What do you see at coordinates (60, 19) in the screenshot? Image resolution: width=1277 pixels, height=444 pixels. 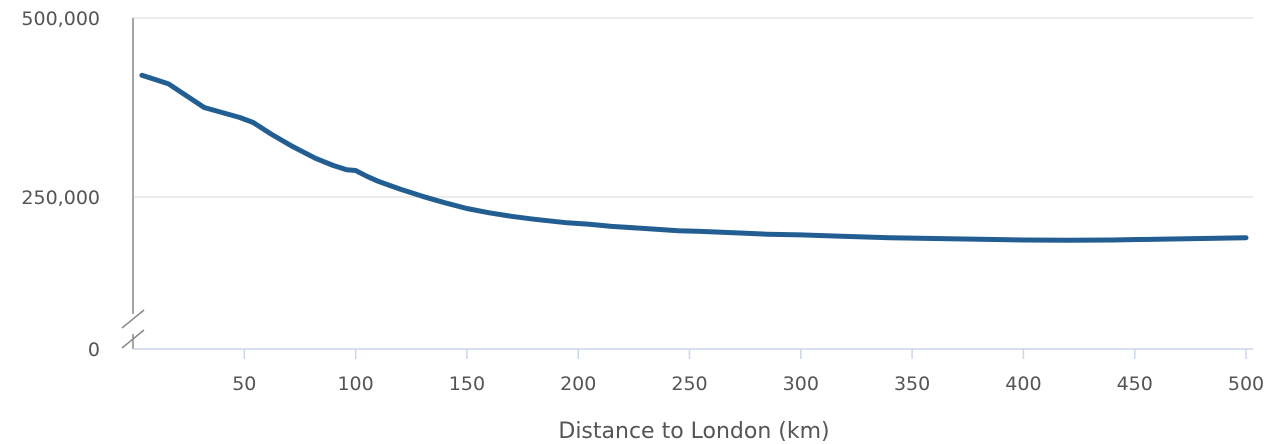 I see `y-tick-label: 500,000` at bounding box center [60, 19].